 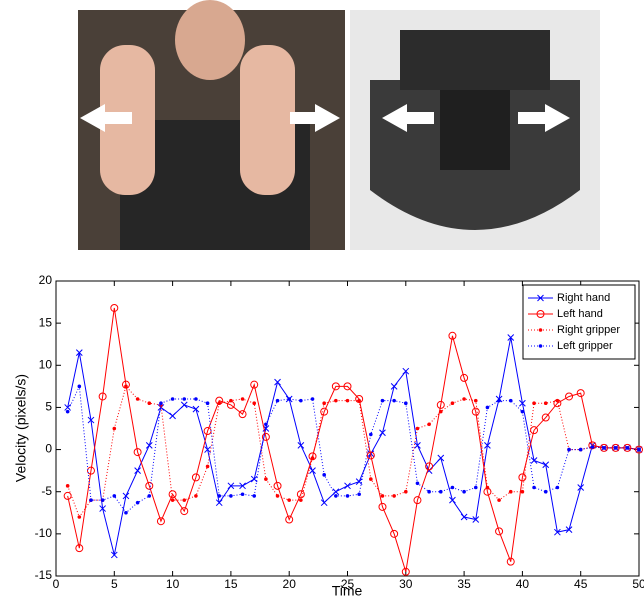 I want to click on x-tick-label: 30, so click(x=406, y=584).